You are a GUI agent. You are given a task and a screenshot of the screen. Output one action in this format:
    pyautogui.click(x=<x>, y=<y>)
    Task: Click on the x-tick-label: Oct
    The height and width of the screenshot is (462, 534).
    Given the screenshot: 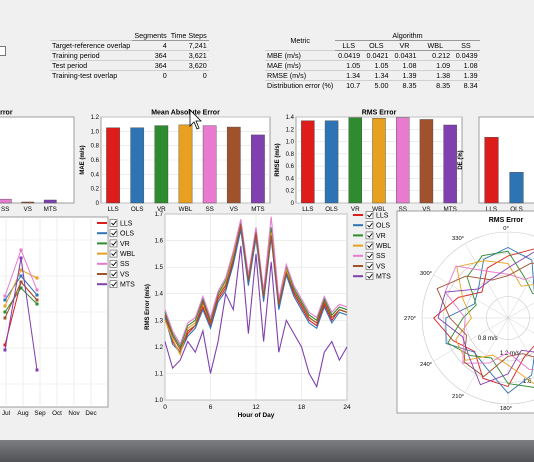 What is the action you would take?
    pyautogui.click(x=57, y=413)
    